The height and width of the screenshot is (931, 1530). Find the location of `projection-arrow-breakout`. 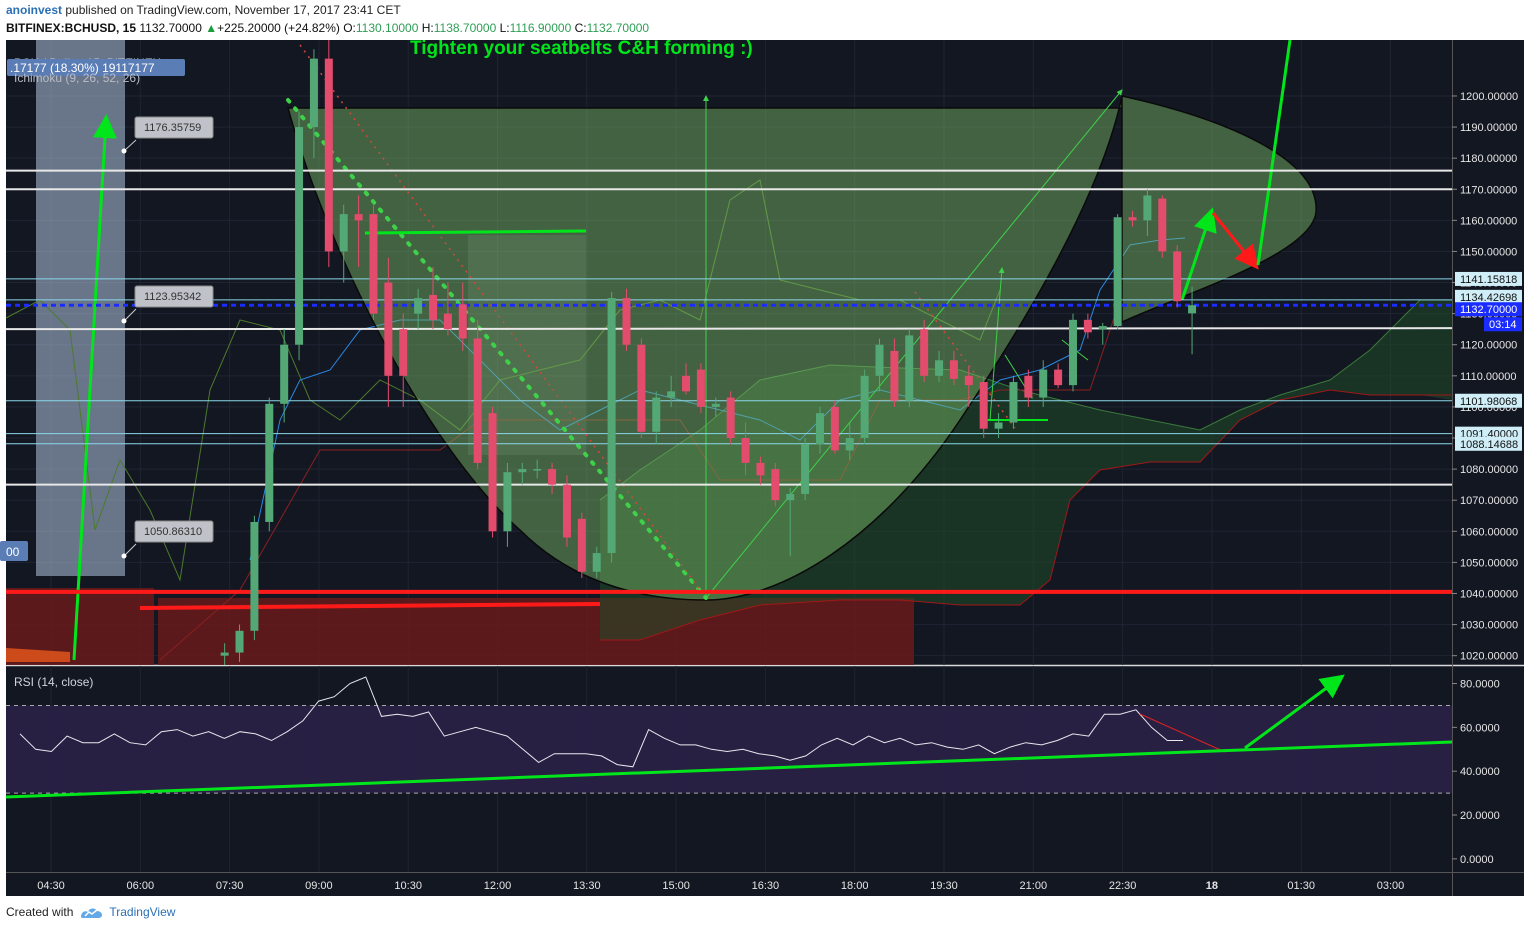

projection-arrow-breakout is located at coordinates (1274, 153).